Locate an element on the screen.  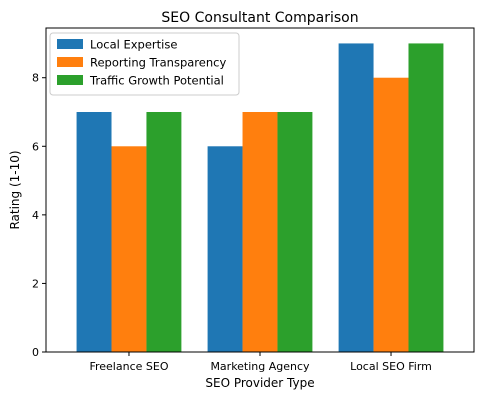
legend-label: Reporting Transparency is located at coordinates (158, 63).